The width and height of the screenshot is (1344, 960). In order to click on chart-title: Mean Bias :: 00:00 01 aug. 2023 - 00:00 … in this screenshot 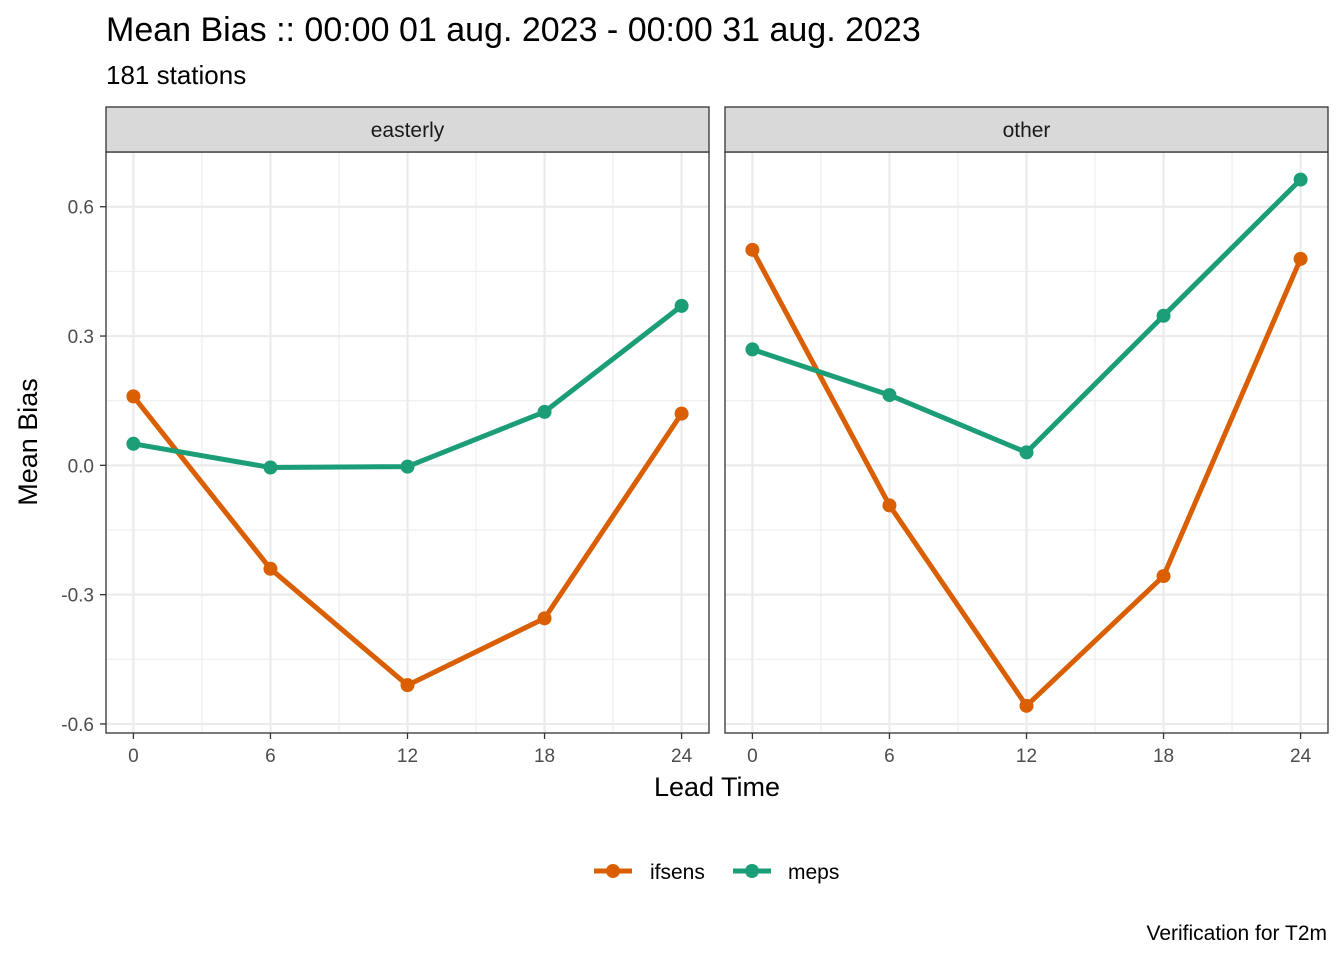, I will do `click(513, 30)`.